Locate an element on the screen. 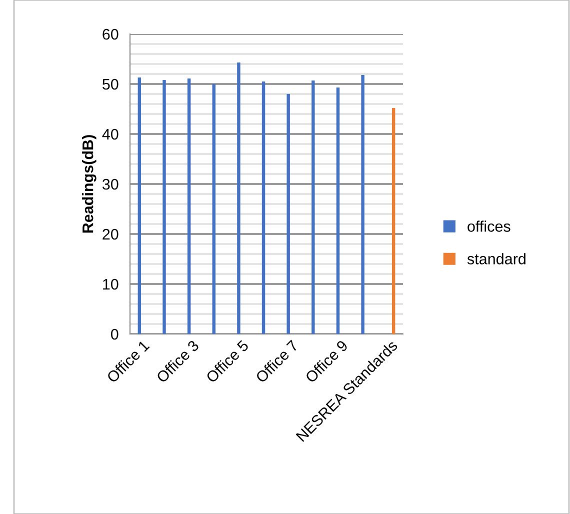  y-tick-label: 30 is located at coordinates (110, 184).